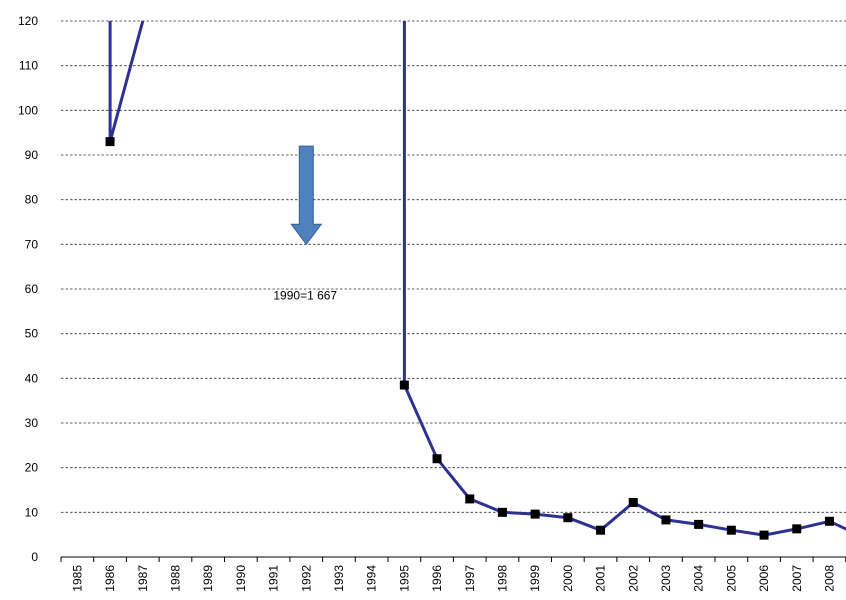  I want to click on y-tick-label: 40, so click(32, 378).